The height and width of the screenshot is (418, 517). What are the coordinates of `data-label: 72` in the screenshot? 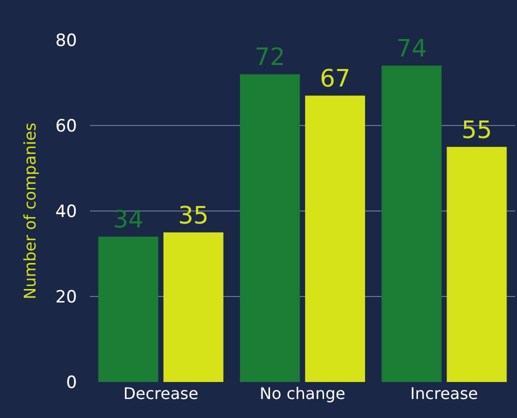 It's located at (270, 57).